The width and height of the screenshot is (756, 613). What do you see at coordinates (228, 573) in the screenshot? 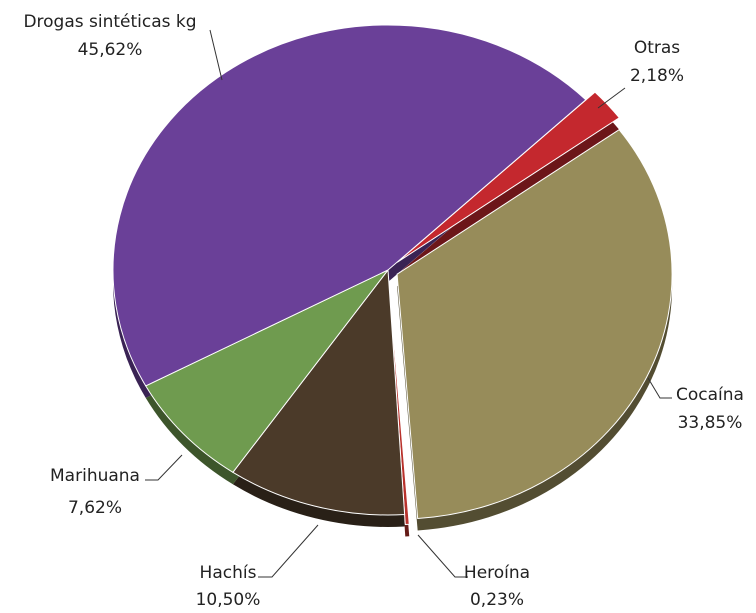
I see `slice-label: Hachís` at bounding box center [228, 573].